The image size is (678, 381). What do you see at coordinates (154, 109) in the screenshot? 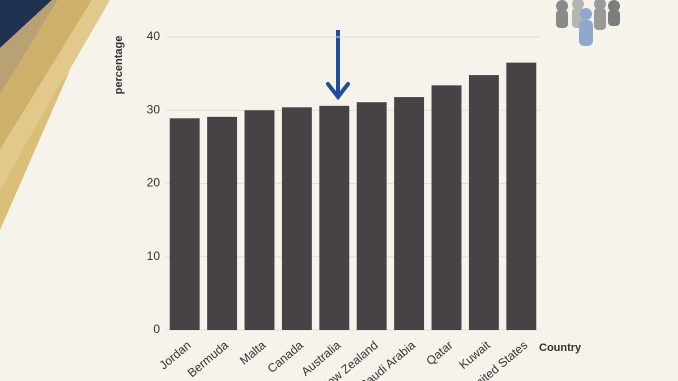
I see `y-tick-label: 30` at bounding box center [154, 109].